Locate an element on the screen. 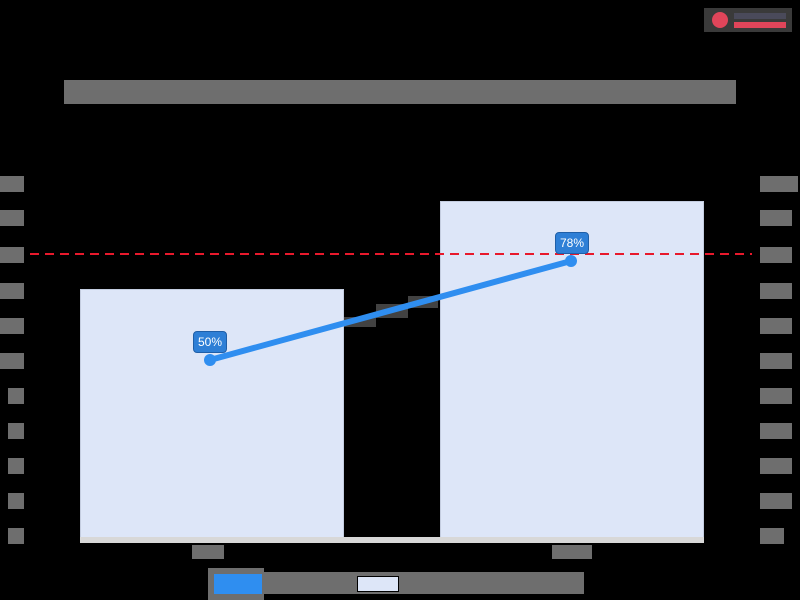  brand-logo-text-bottom is located at coordinates (760, 25).